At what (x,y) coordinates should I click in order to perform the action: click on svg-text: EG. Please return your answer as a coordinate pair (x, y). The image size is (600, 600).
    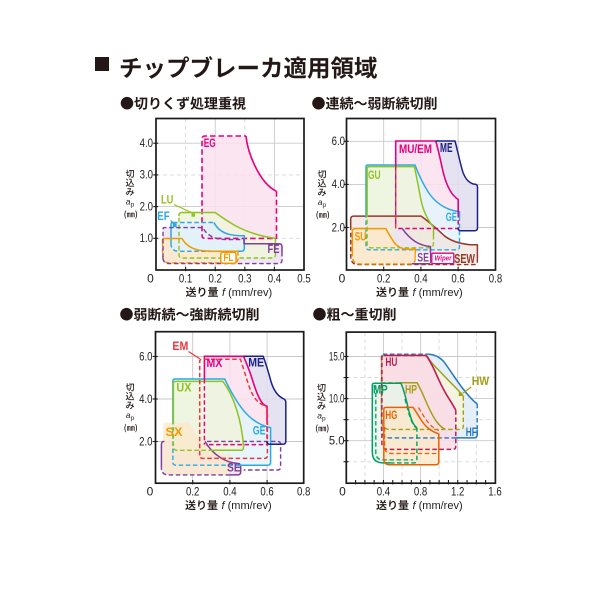
    Looking at the image, I should click on (210, 143).